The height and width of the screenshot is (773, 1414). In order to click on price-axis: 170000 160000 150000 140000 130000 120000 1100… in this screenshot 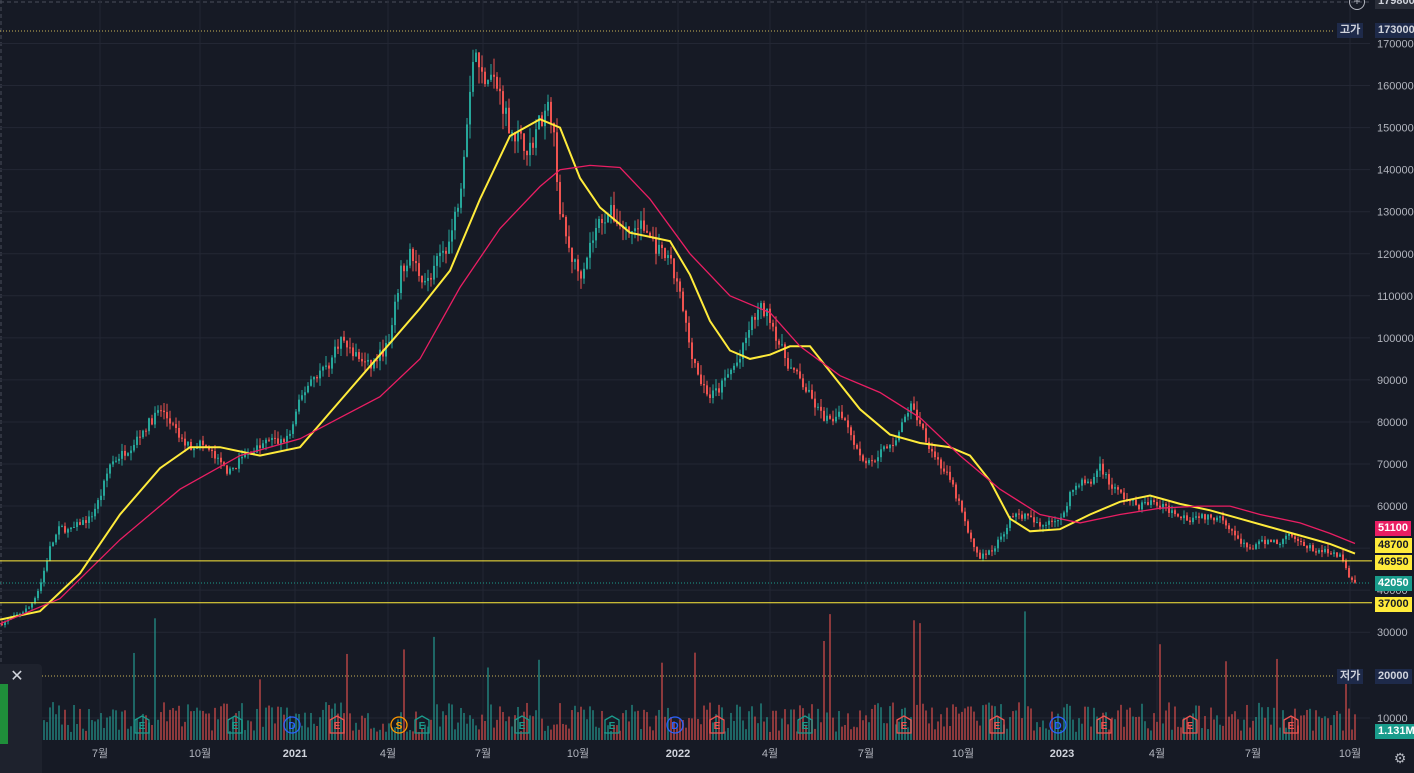, I will do `click(1395, 382)`.